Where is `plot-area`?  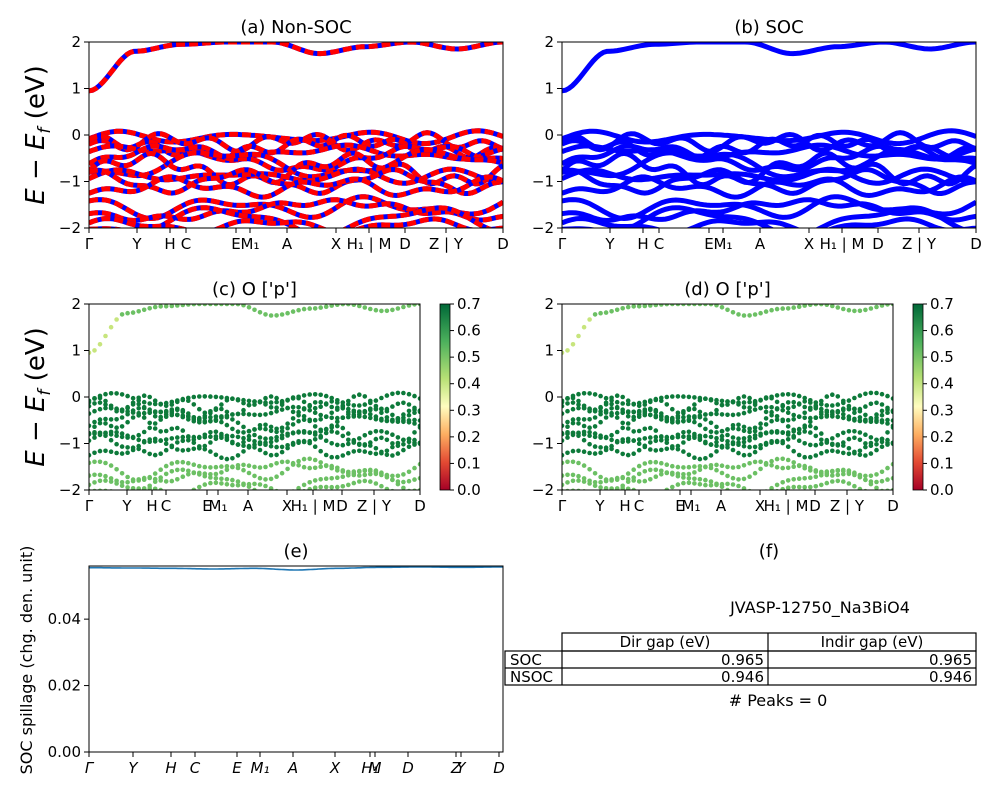 plot-area is located at coordinates (296, 135).